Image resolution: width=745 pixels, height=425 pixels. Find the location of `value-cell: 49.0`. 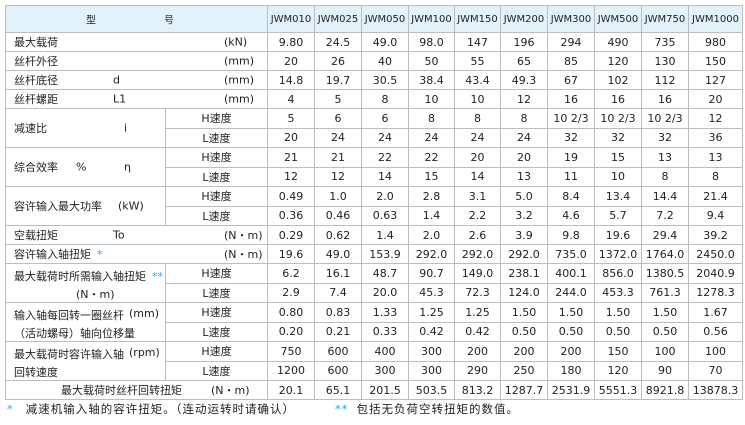

value-cell: 49.0 is located at coordinates (338, 254).